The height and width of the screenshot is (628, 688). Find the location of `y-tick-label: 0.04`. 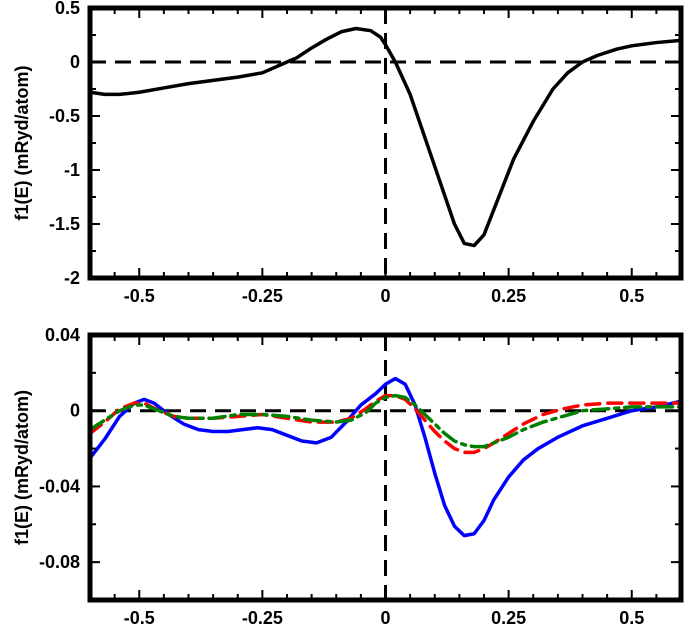

y-tick-label: 0.04 is located at coordinates (62, 335).